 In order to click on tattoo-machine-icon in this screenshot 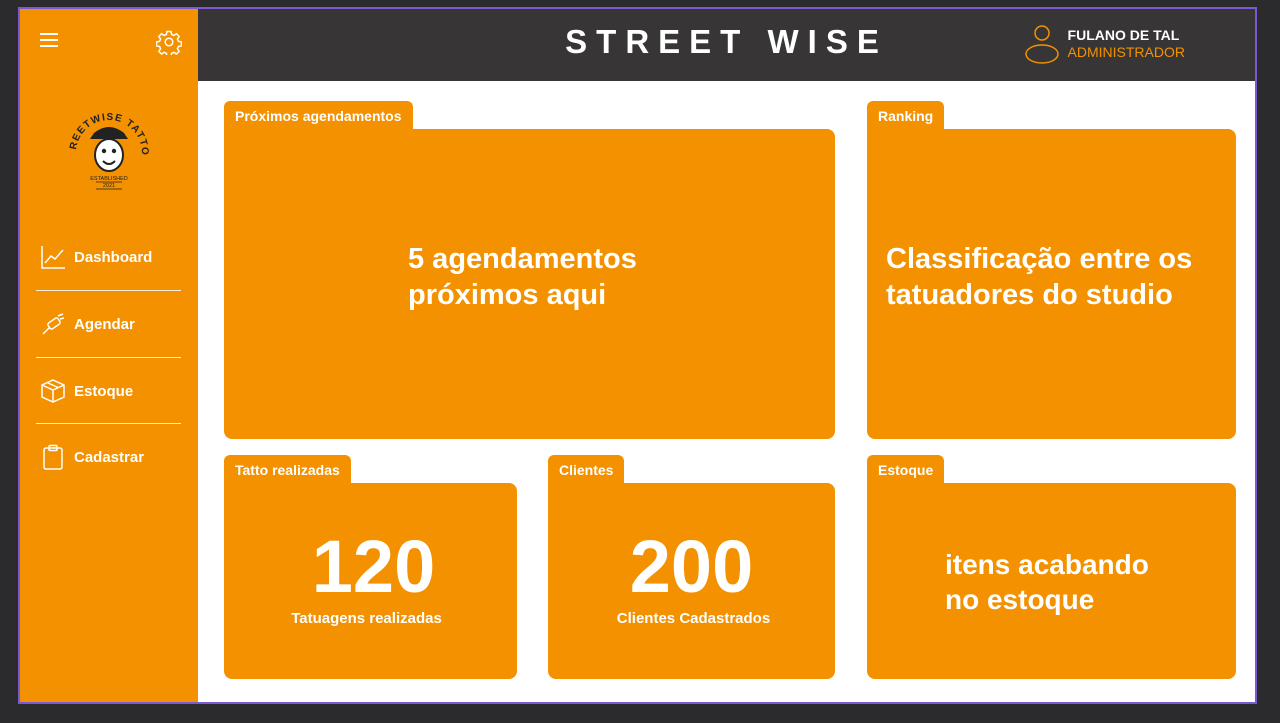, I will do `click(53, 324)`.